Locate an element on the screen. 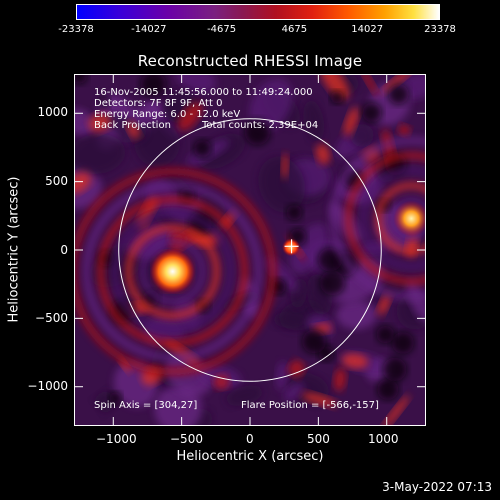 Image resolution: width=500 pixels, height=500 pixels. chart-title: Reconstructed RHESSI Image is located at coordinates (250, 61).